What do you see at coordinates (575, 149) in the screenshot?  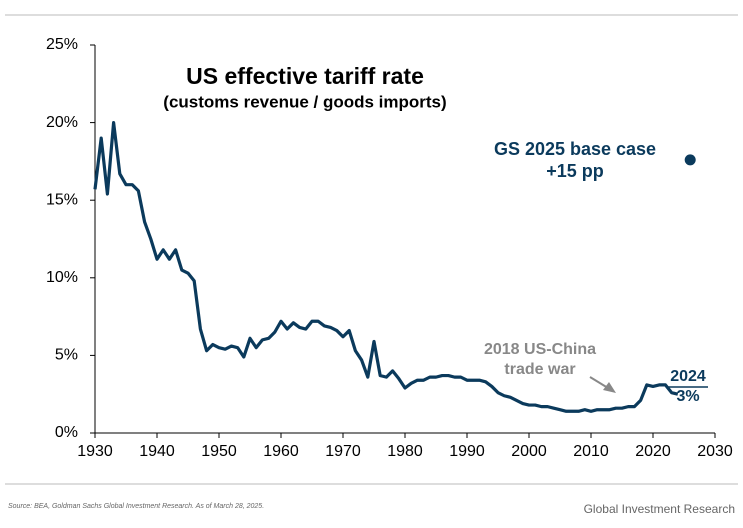 I see `projection-label: GS 2025 base case` at bounding box center [575, 149].